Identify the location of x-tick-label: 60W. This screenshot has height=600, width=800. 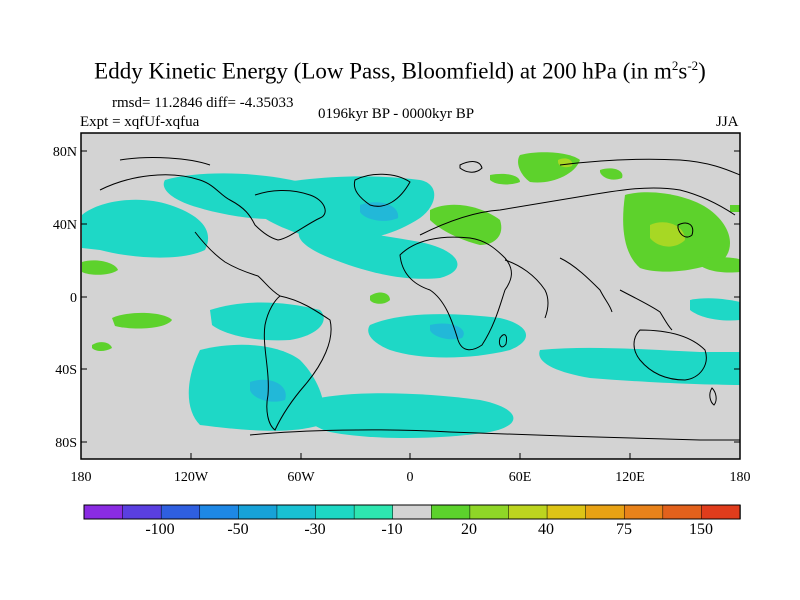
(301, 477).